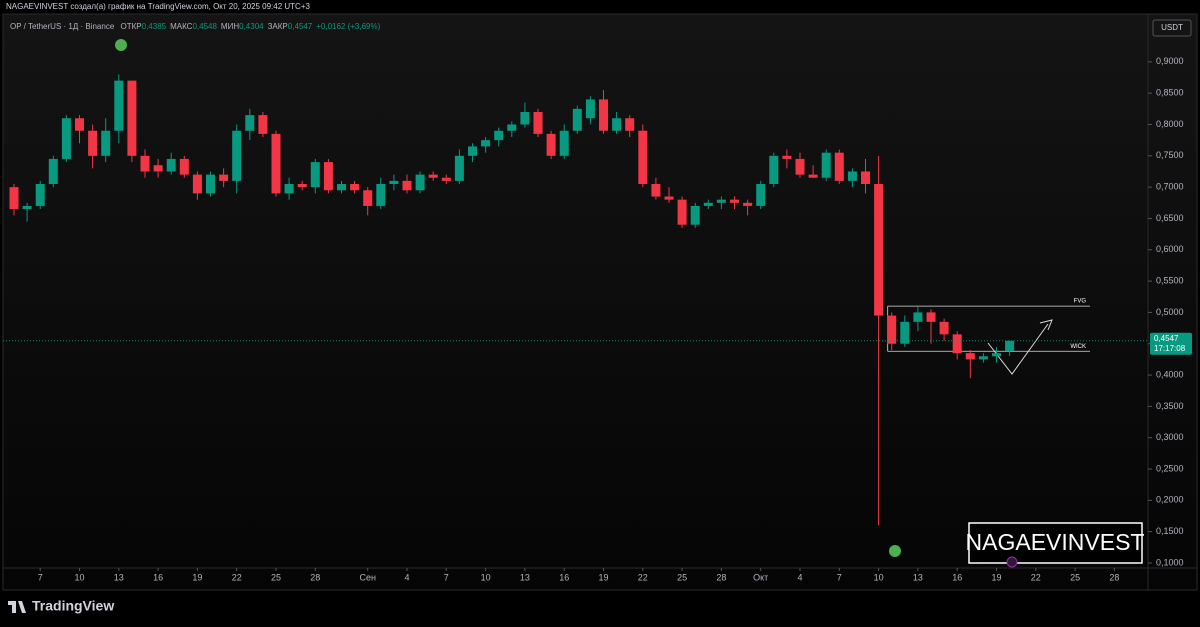 The height and width of the screenshot is (627, 1200). I want to click on y-tick-label: 0,7000, so click(1170, 187).